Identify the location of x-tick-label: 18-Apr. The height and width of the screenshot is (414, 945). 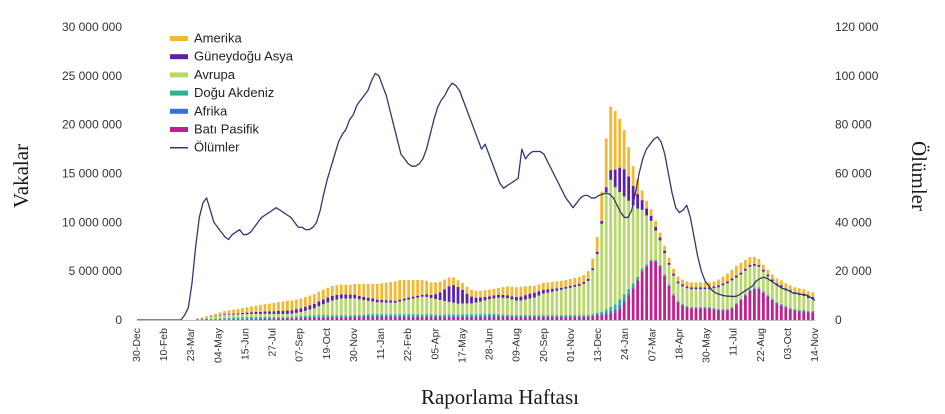
(679, 343).